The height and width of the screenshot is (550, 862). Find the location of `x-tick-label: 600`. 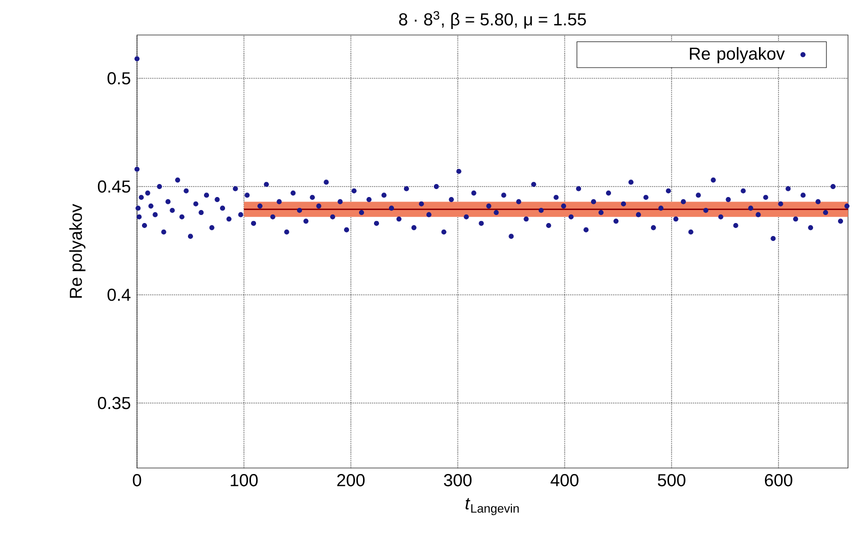

x-tick-label: 600 is located at coordinates (778, 480).